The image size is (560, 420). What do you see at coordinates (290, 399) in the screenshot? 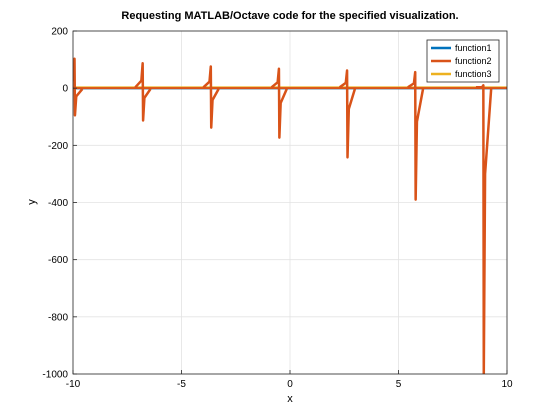
I see `x-axis-label: x` at bounding box center [290, 399].